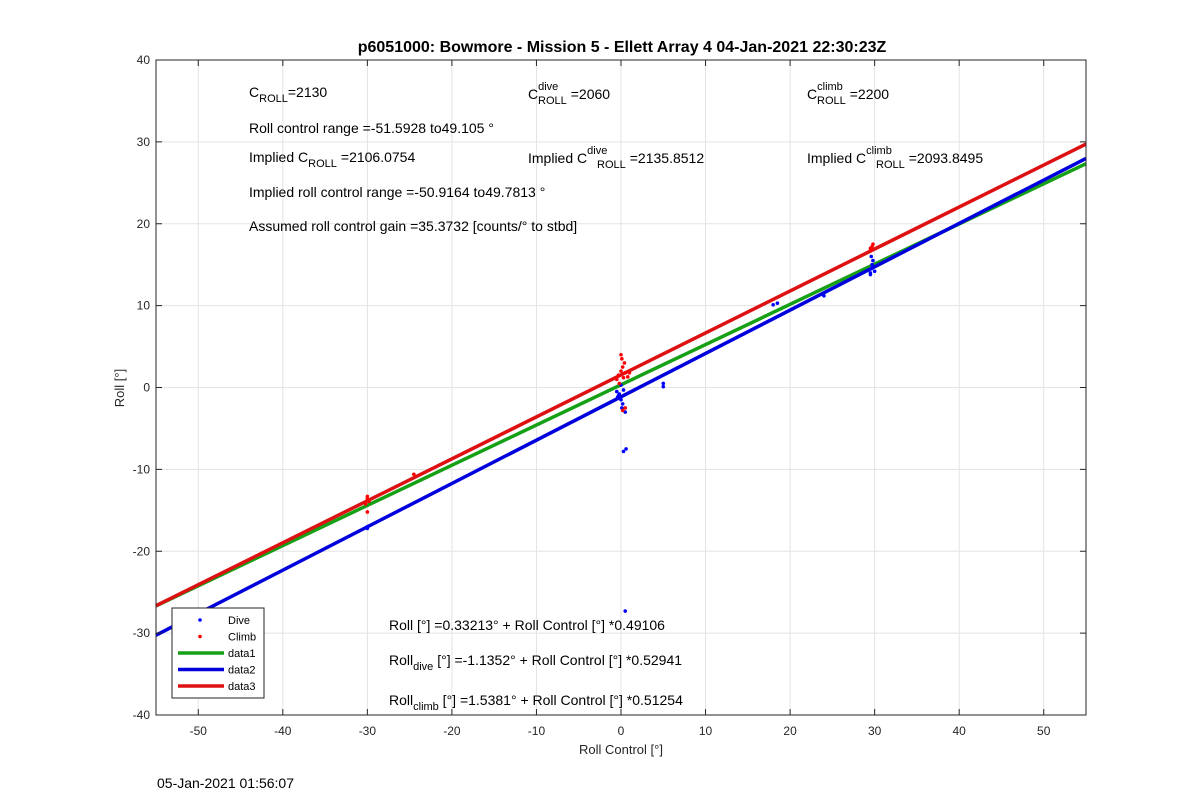  Describe the element at coordinates (119, 388) in the screenshot. I see `y-axis-label: Roll [°]` at that location.